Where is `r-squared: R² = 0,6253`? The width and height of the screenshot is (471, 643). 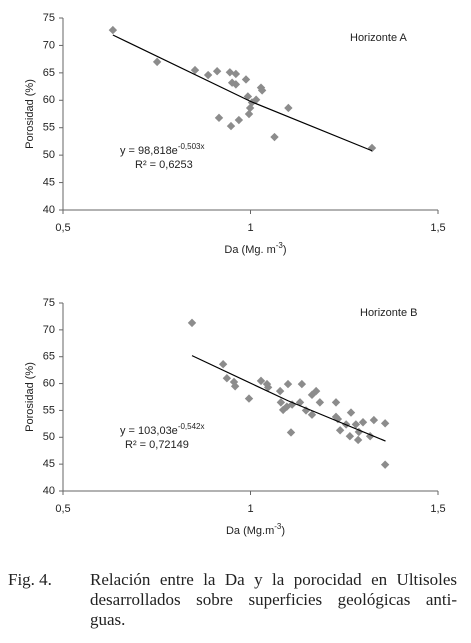
r-squared: R² = 0,6253 is located at coordinates (164, 165).